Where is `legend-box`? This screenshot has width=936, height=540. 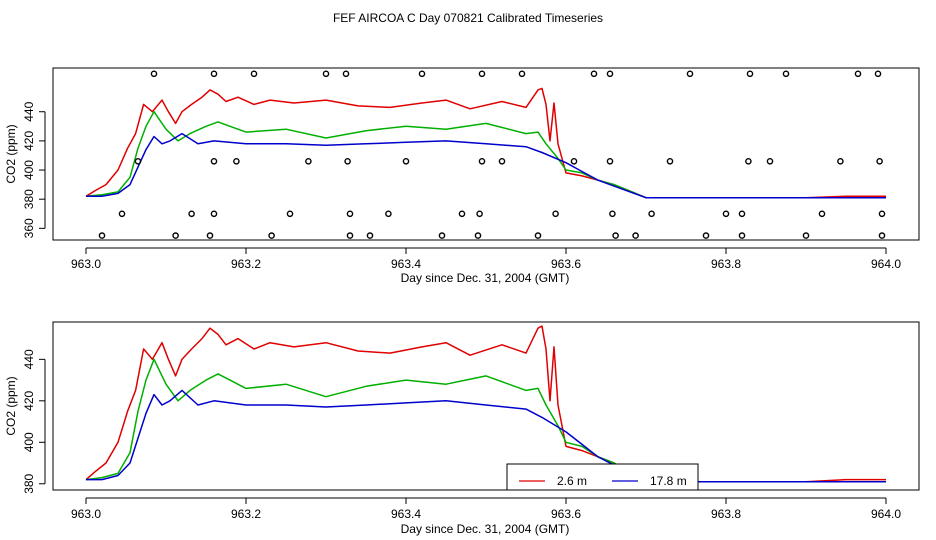
legend-box is located at coordinates (602, 477).